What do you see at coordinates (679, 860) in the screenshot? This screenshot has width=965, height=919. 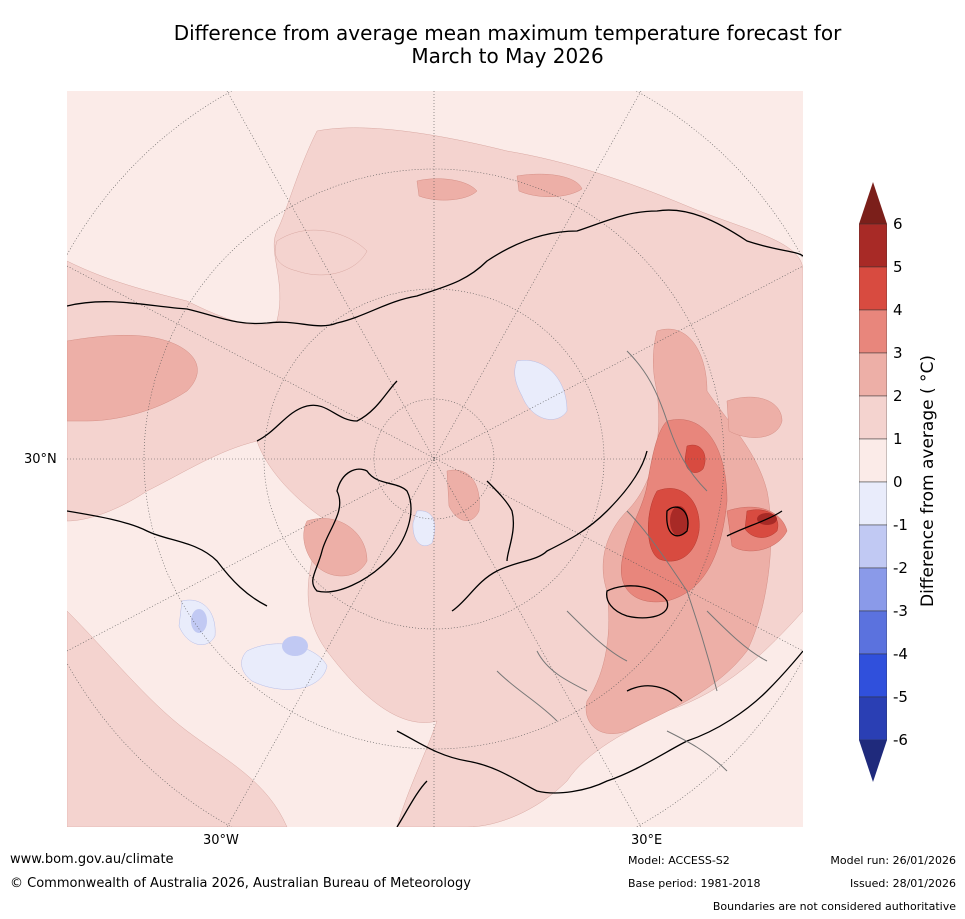 I see `footer-model: Model: ACCESS-S2` at bounding box center [679, 860].